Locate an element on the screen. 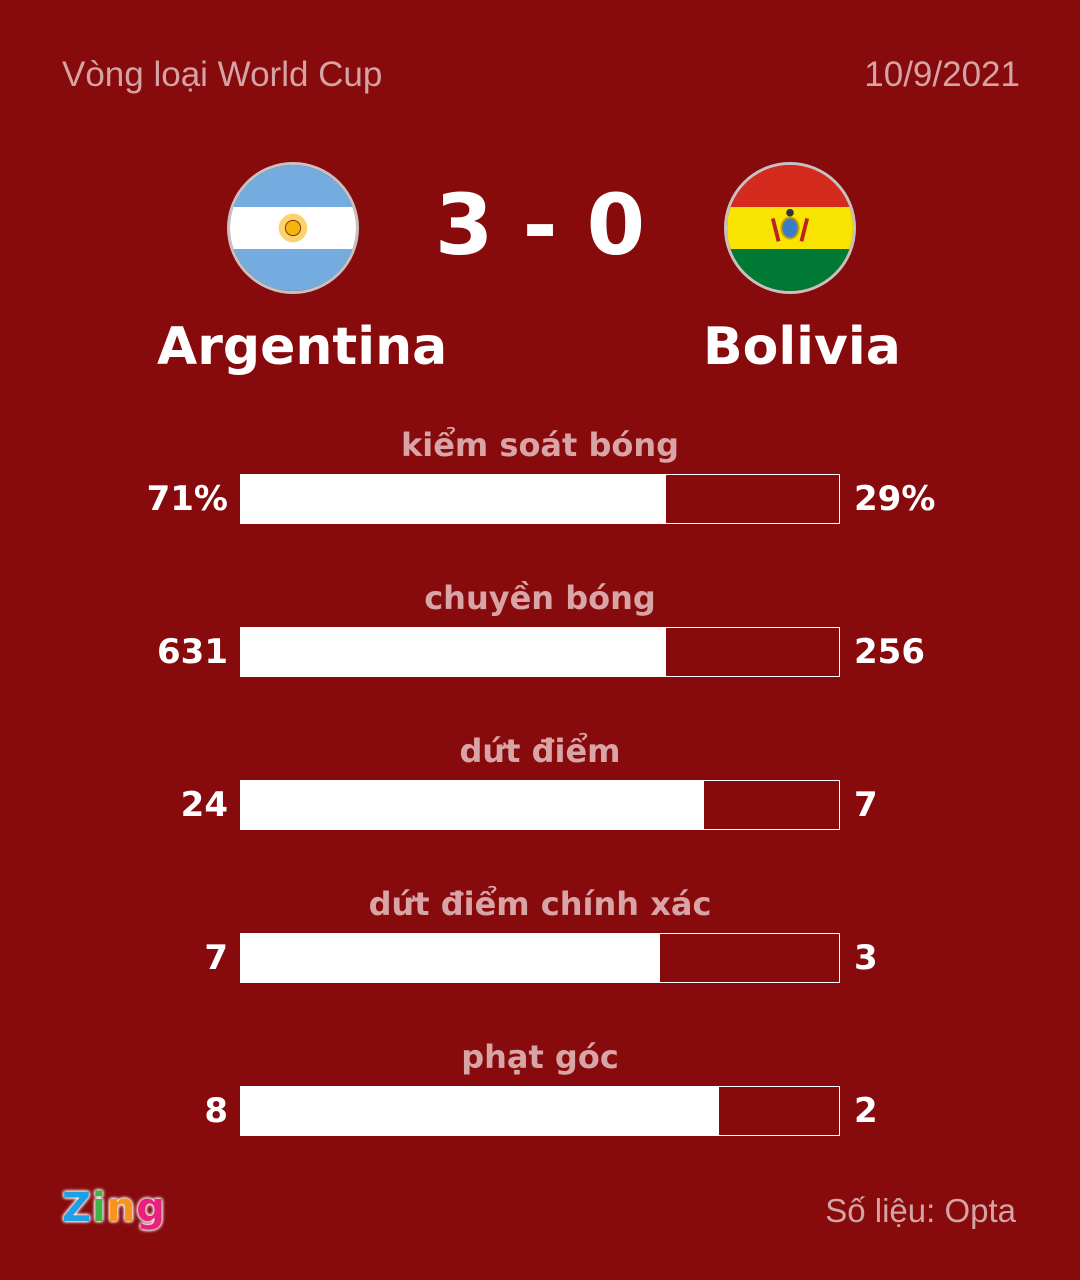 The image size is (1080, 1280). stat-label: chuyền bóng is located at coordinates (540, 598).